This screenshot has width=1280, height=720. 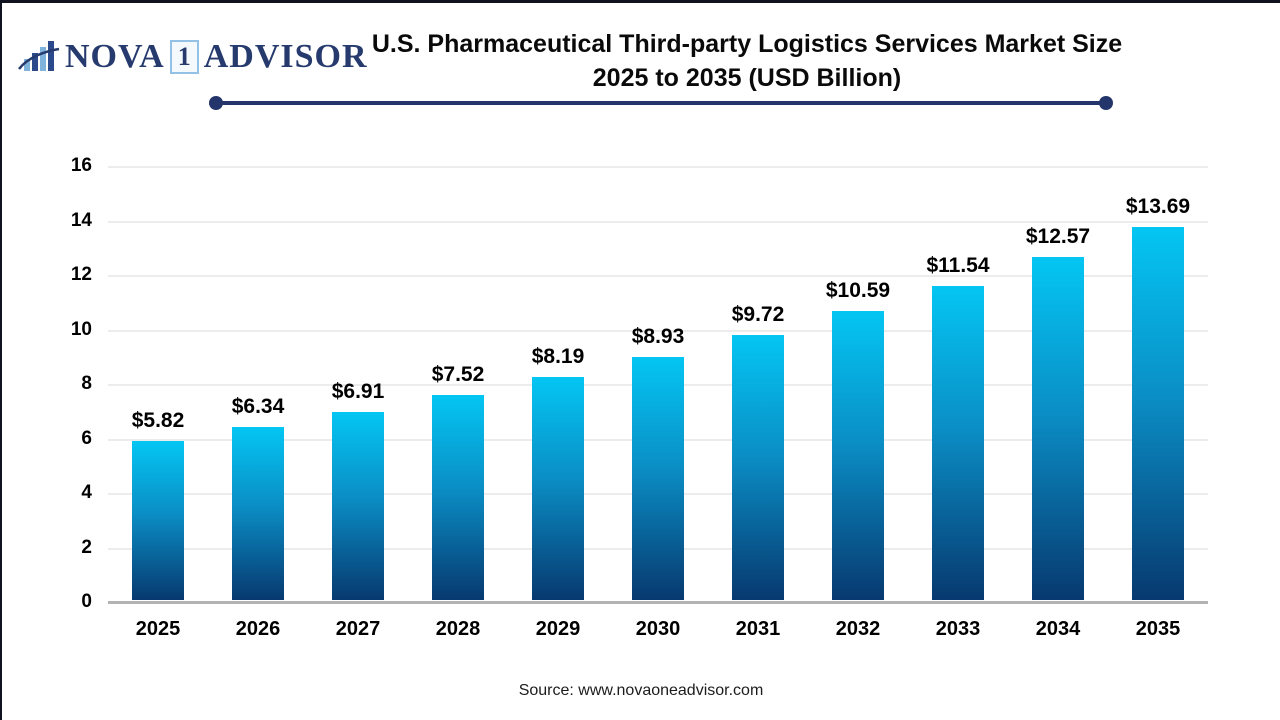 I want to click on bar-column-2025: $5.82 2025, so click(x=158, y=403).